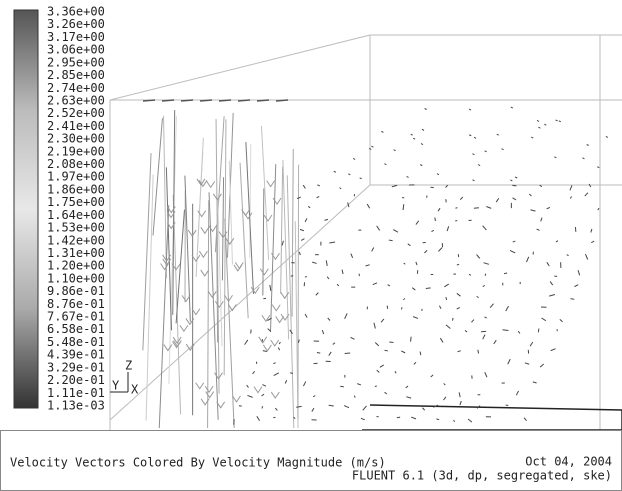 Image resolution: width=622 pixels, height=491 pixels. I want to click on colorbar-label: 1.64e+00, so click(76, 215).